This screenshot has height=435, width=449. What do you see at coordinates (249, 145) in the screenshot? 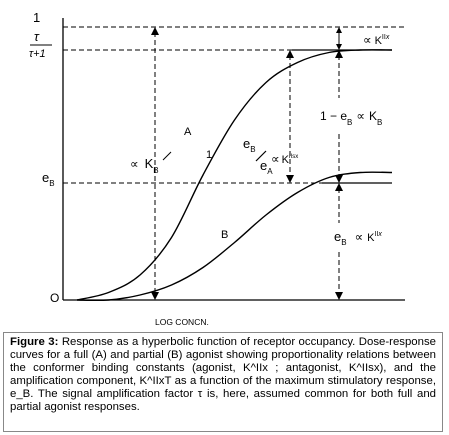
I see `eb-over-ea-num: eB` at bounding box center [249, 145].